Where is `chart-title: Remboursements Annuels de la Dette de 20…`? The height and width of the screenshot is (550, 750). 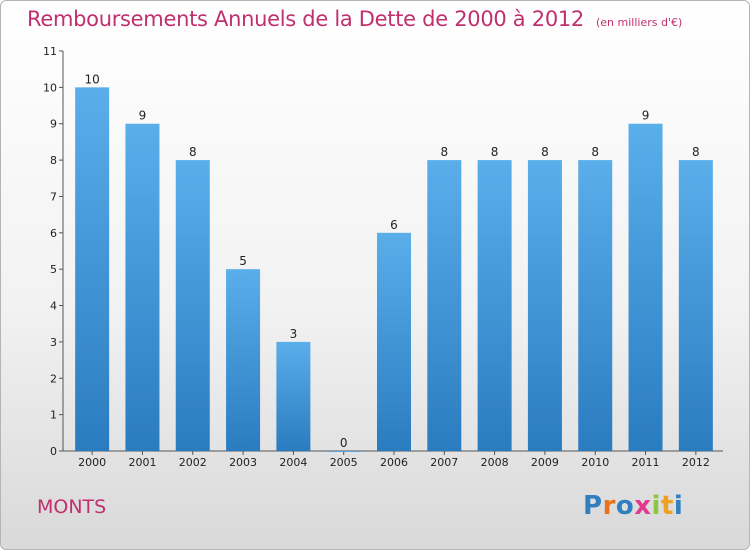 chart-title: Remboursements Annuels de la Dette de 20… is located at coordinates (354, 19).